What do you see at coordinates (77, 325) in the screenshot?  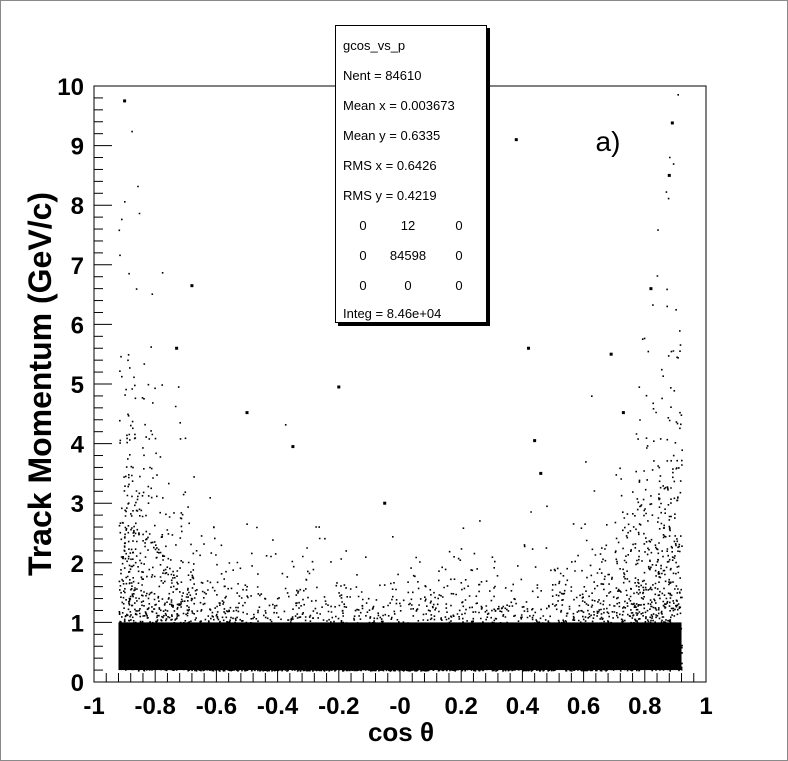 I see `y-tick-label: 6` at bounding box center [77, 325].